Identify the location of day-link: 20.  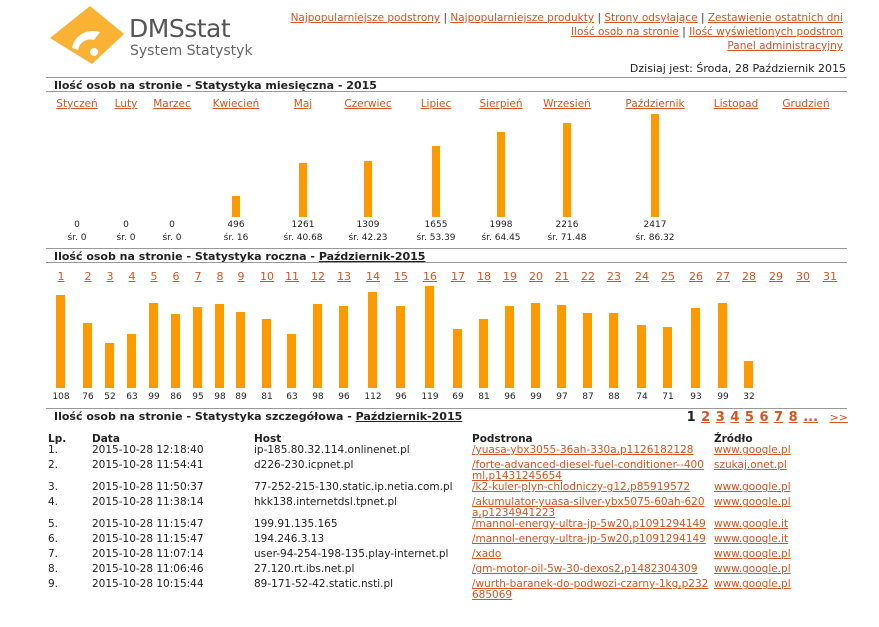
(536, 276).